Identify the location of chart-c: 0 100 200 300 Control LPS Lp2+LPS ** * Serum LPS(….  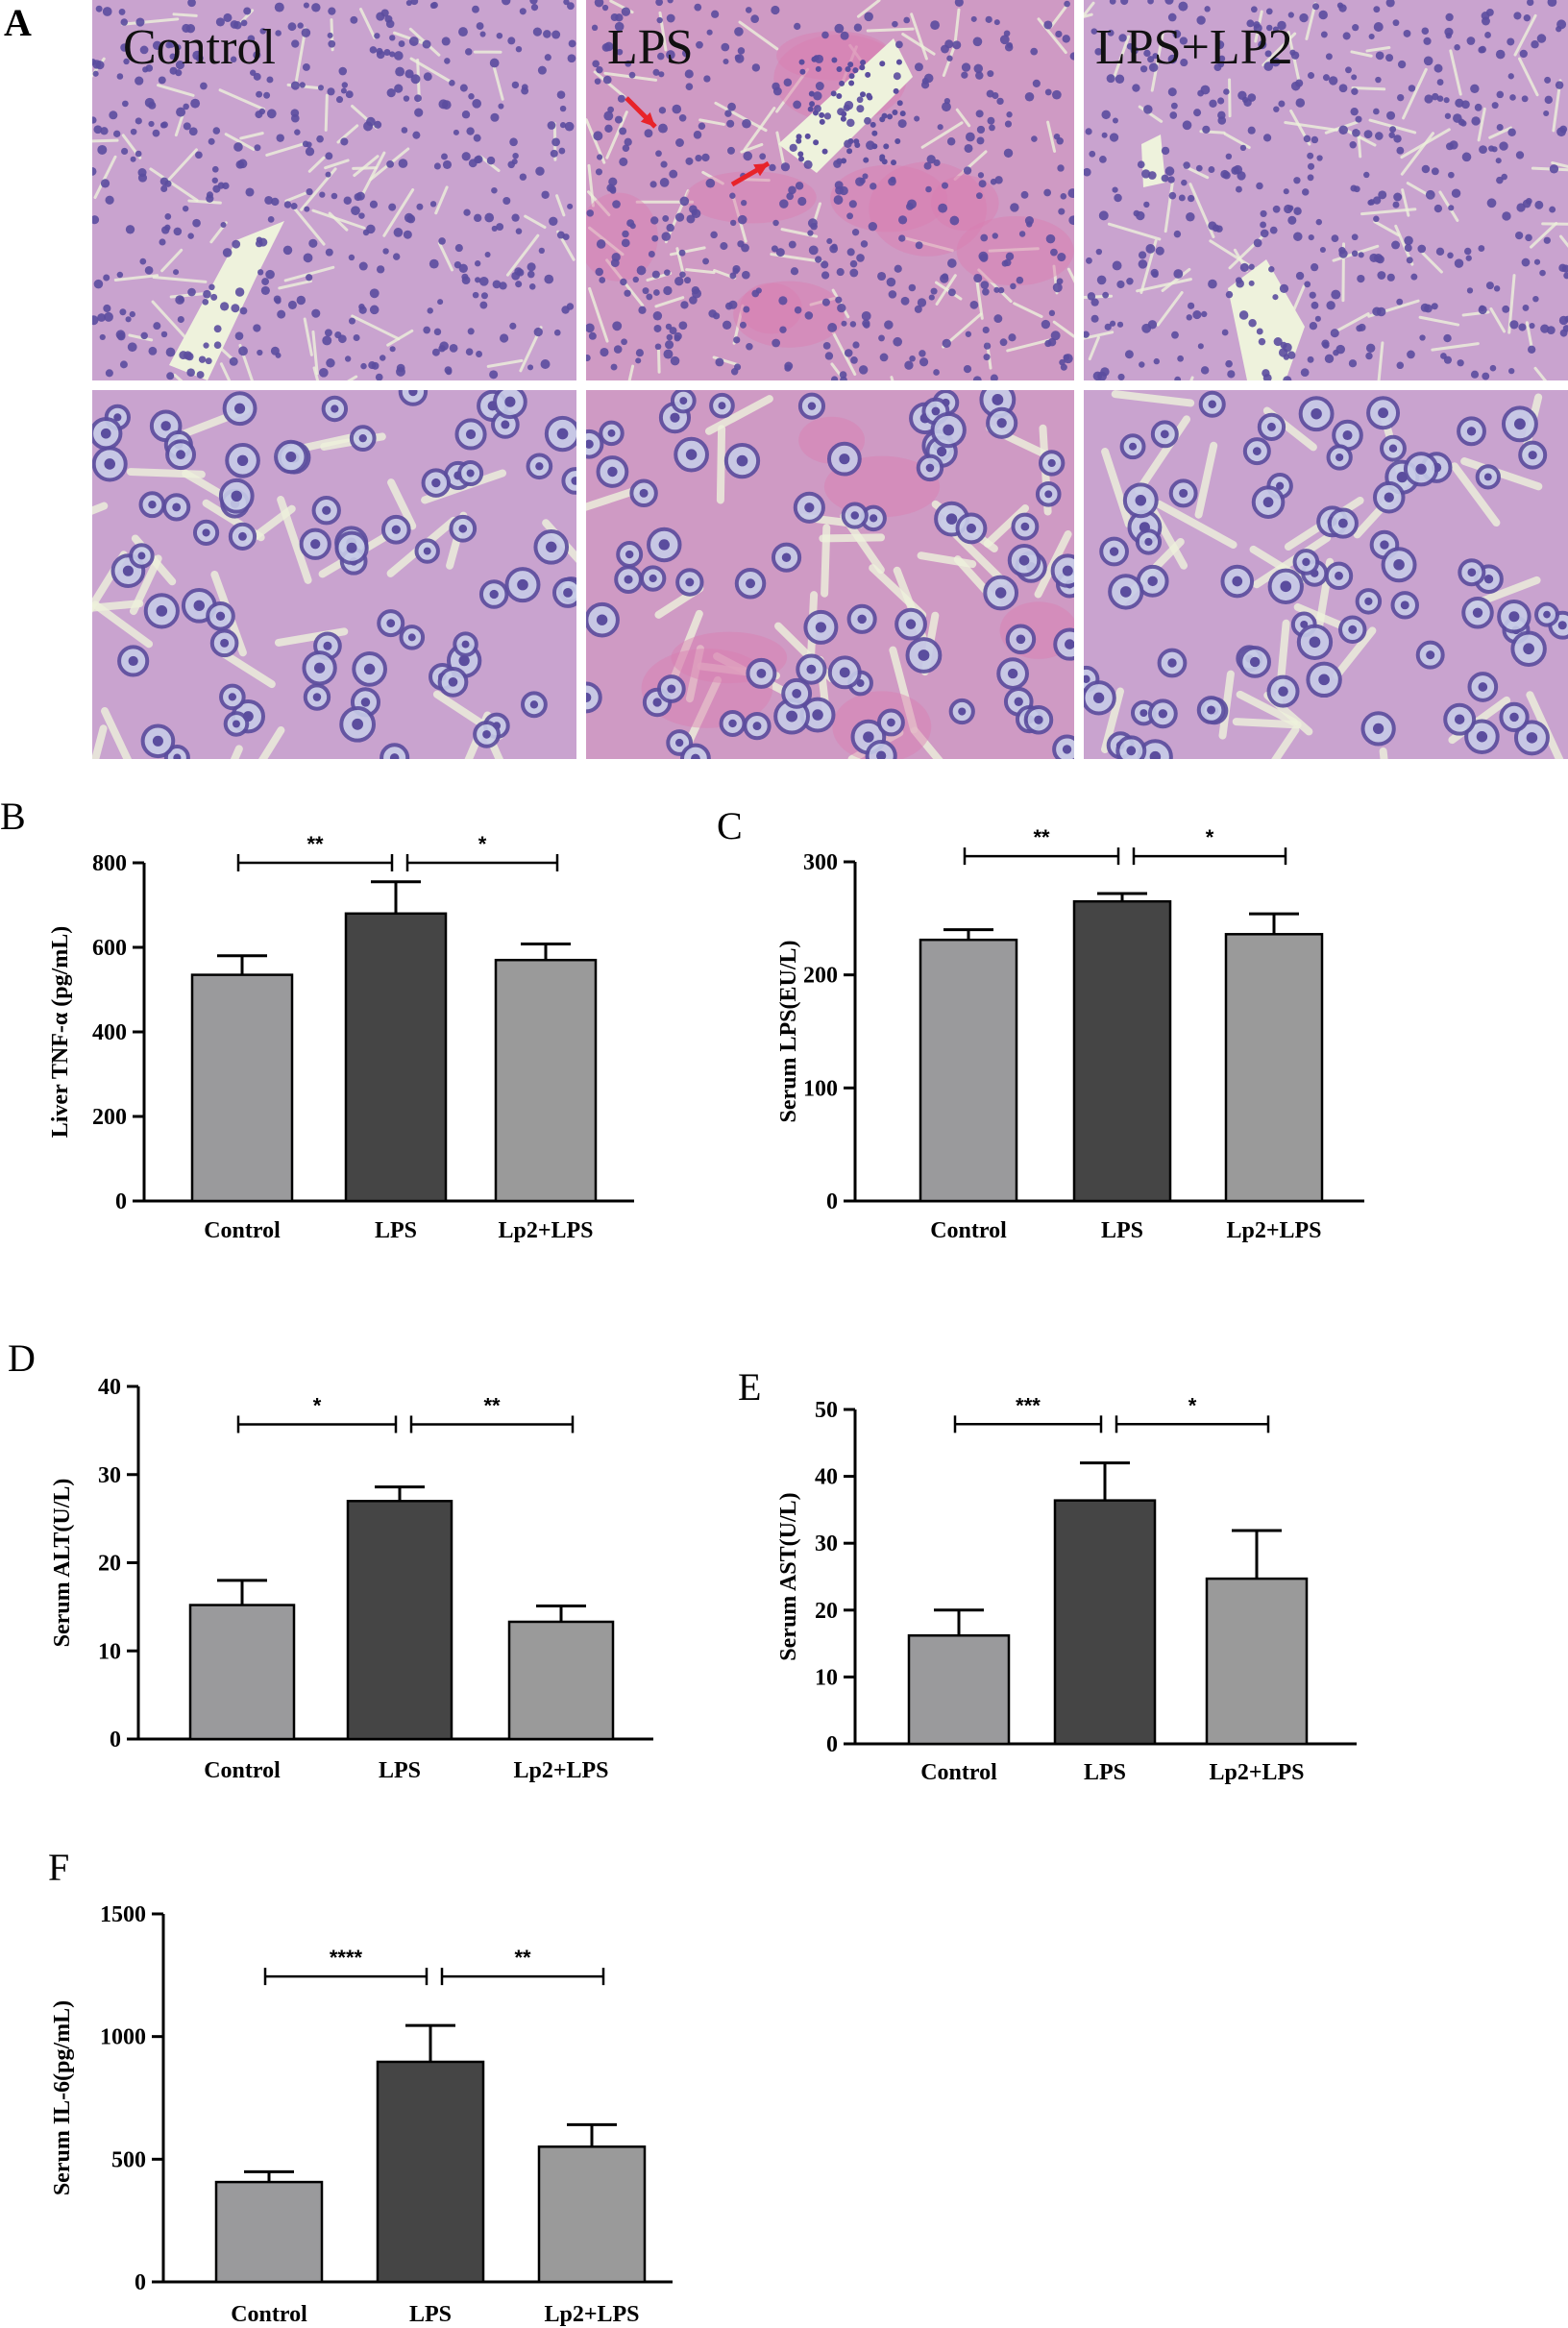
(1070, 1034).